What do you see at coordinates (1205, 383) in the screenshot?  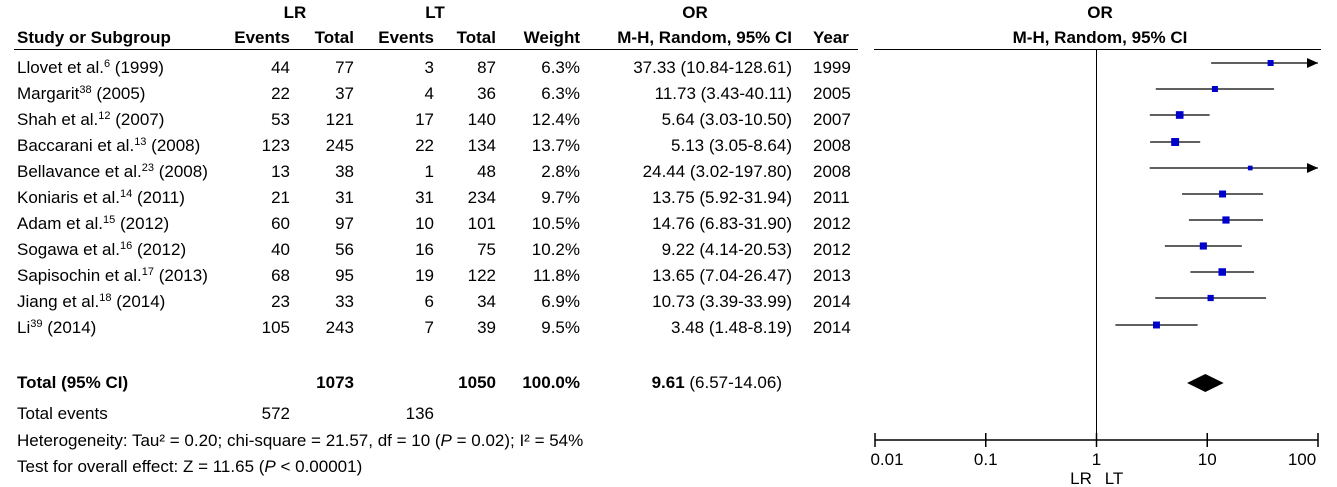 I see `pooled-diamond` at bounding box center [1205, 383].